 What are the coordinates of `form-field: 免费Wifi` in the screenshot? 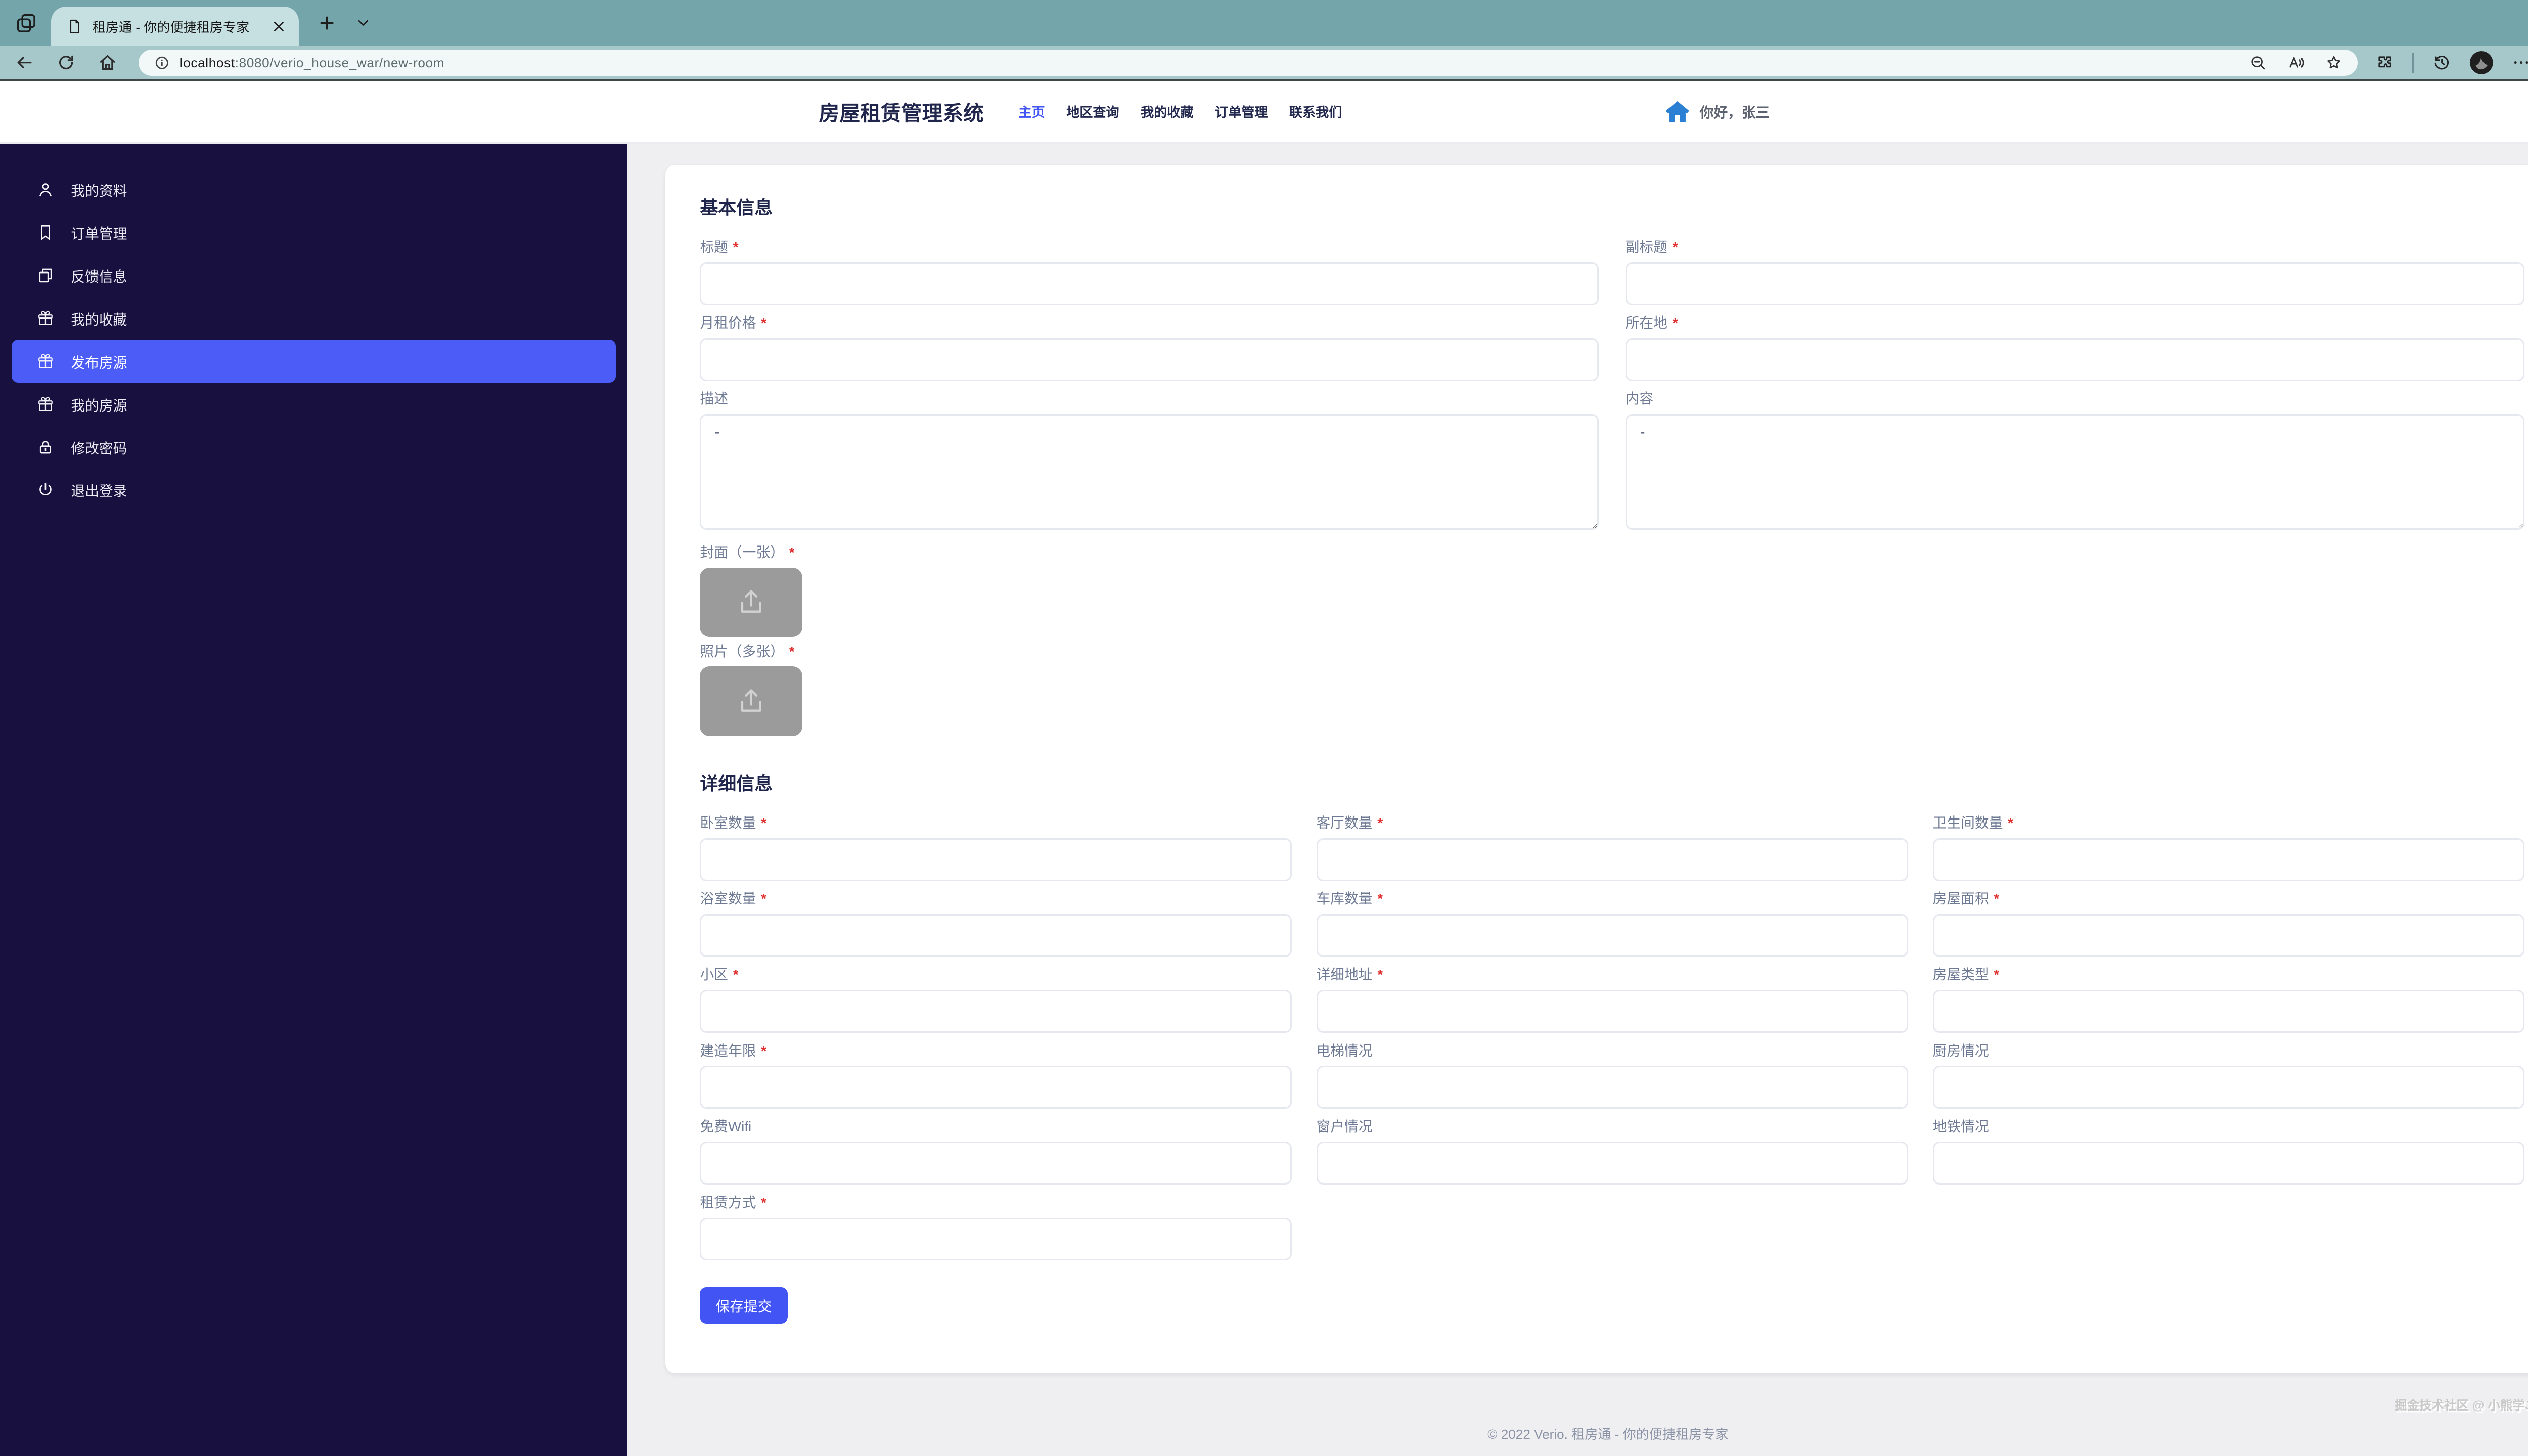 It's located at (996, 1152).